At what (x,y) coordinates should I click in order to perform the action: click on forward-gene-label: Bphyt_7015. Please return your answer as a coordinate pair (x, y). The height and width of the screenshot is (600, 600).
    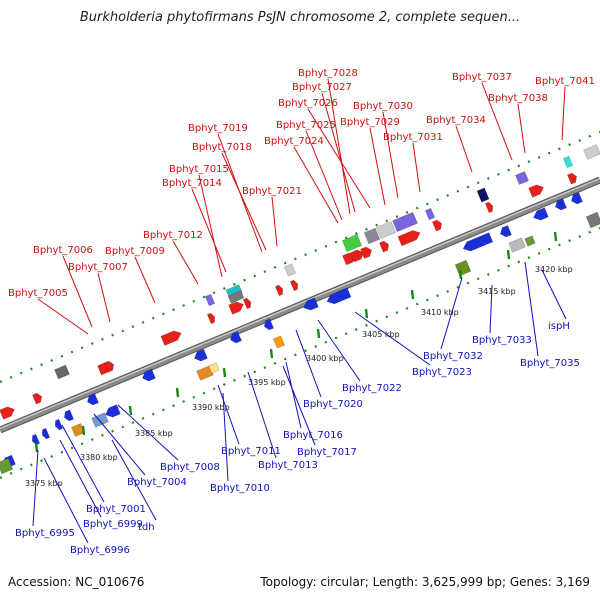
    Looking at the image, I should click on (199, 169).